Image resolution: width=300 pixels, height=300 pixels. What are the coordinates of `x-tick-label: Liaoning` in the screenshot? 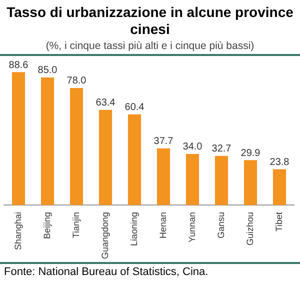 It's located at (133, 229).